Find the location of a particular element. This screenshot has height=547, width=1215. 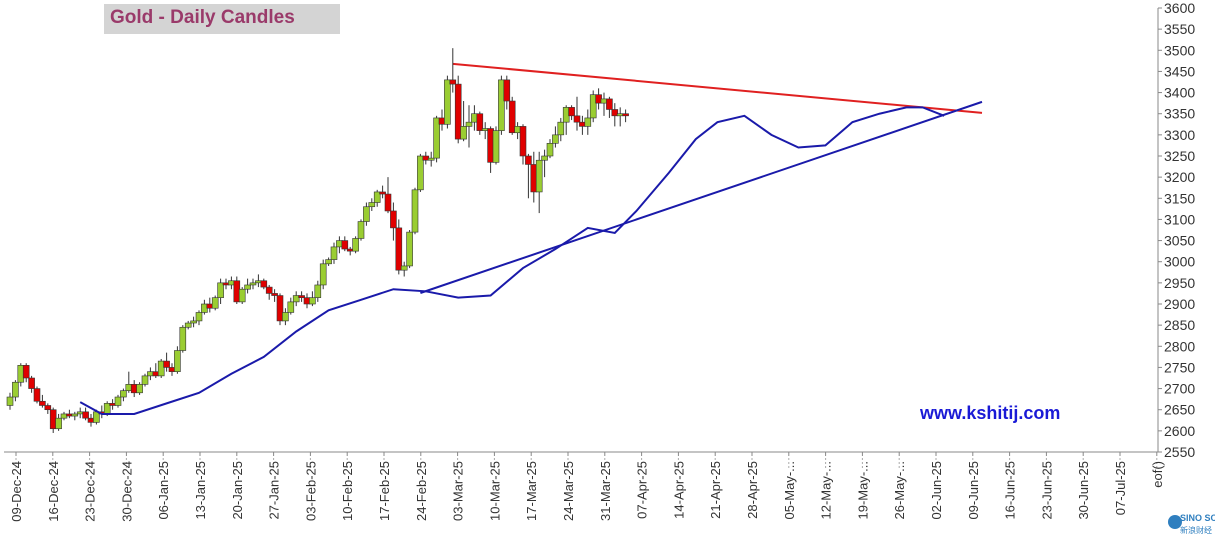

x-tick-label: 16-Jun-25 is located at coordinates (1010, 490).